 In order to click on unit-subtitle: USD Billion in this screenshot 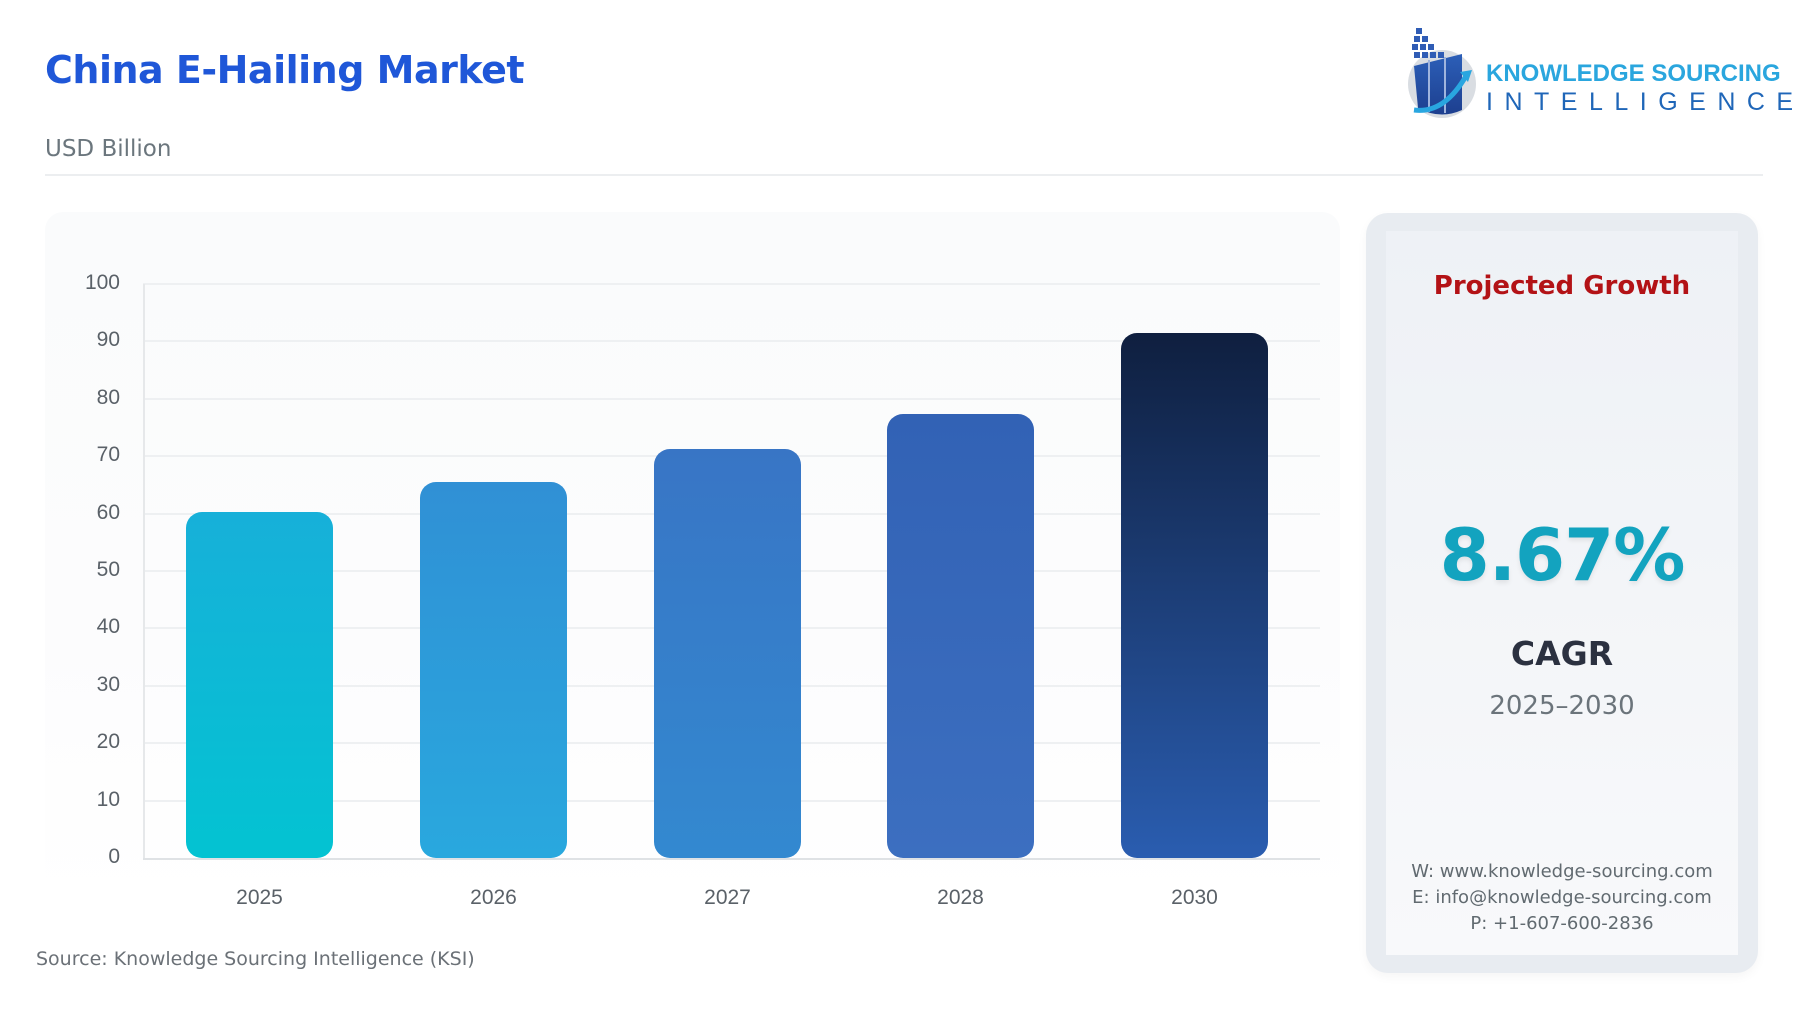, I will do `click(108, 149)`.